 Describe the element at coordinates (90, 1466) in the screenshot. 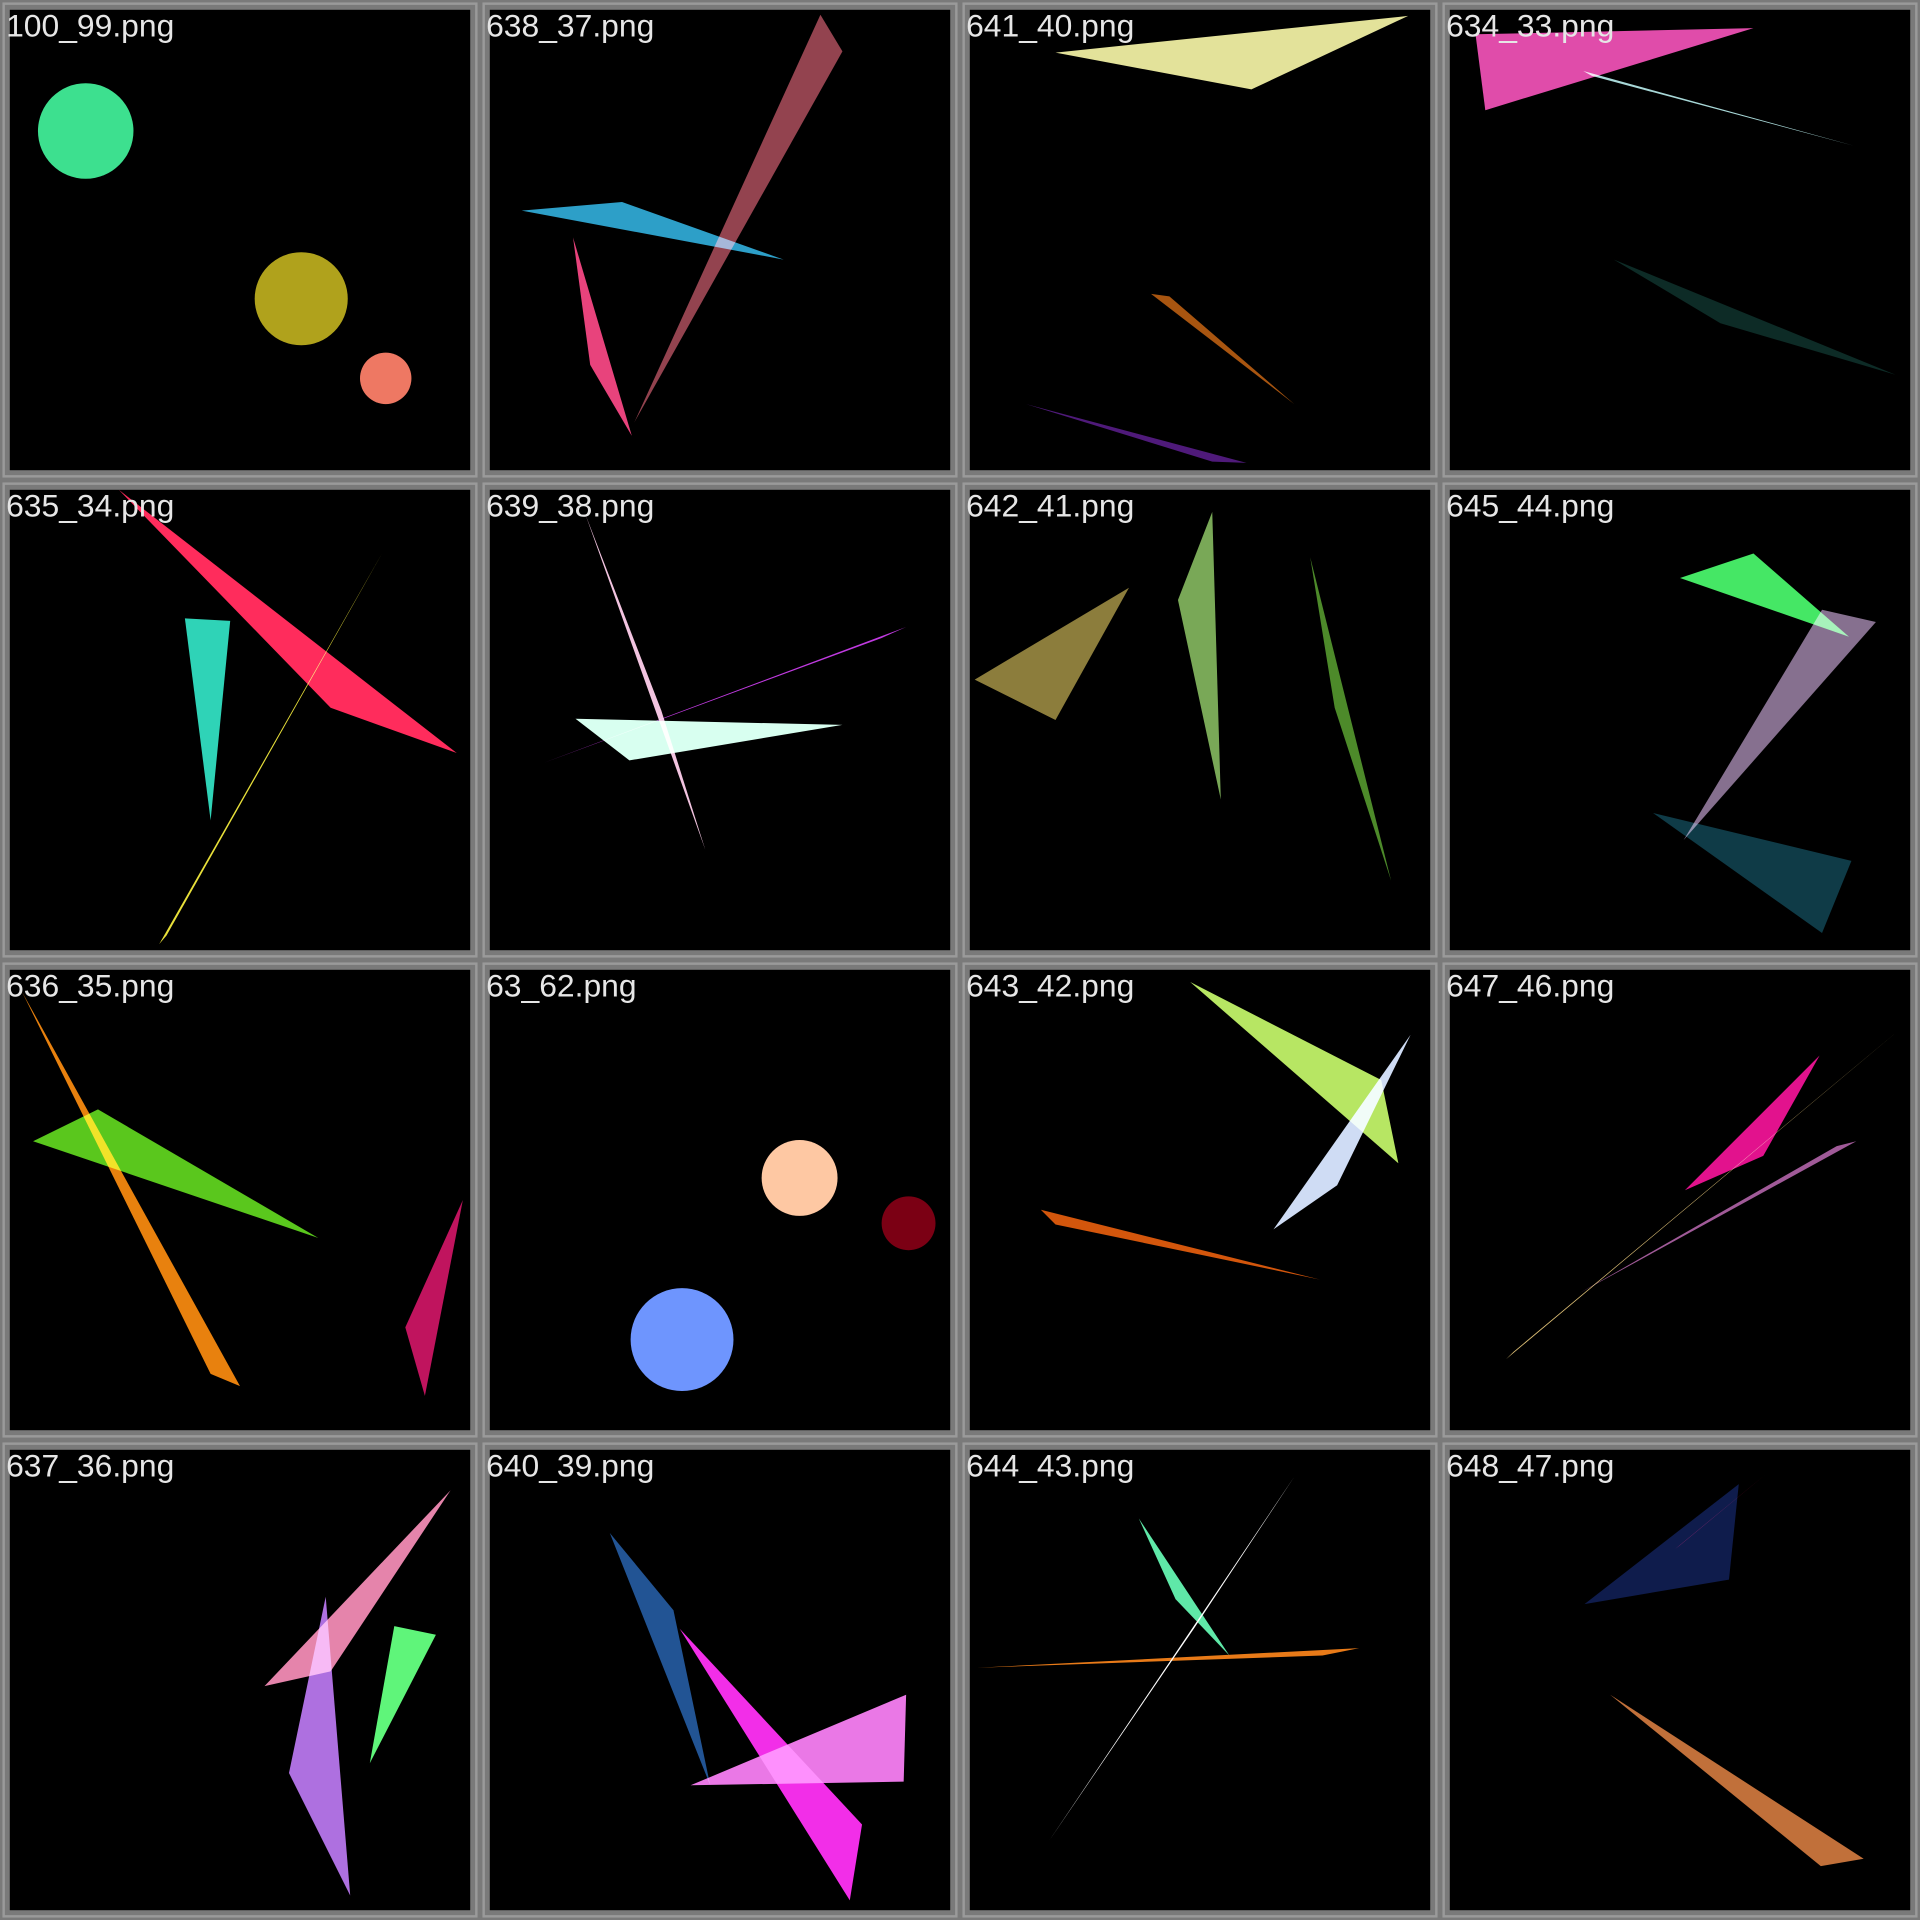

I see `tile-label: 637_36.png` at that location.